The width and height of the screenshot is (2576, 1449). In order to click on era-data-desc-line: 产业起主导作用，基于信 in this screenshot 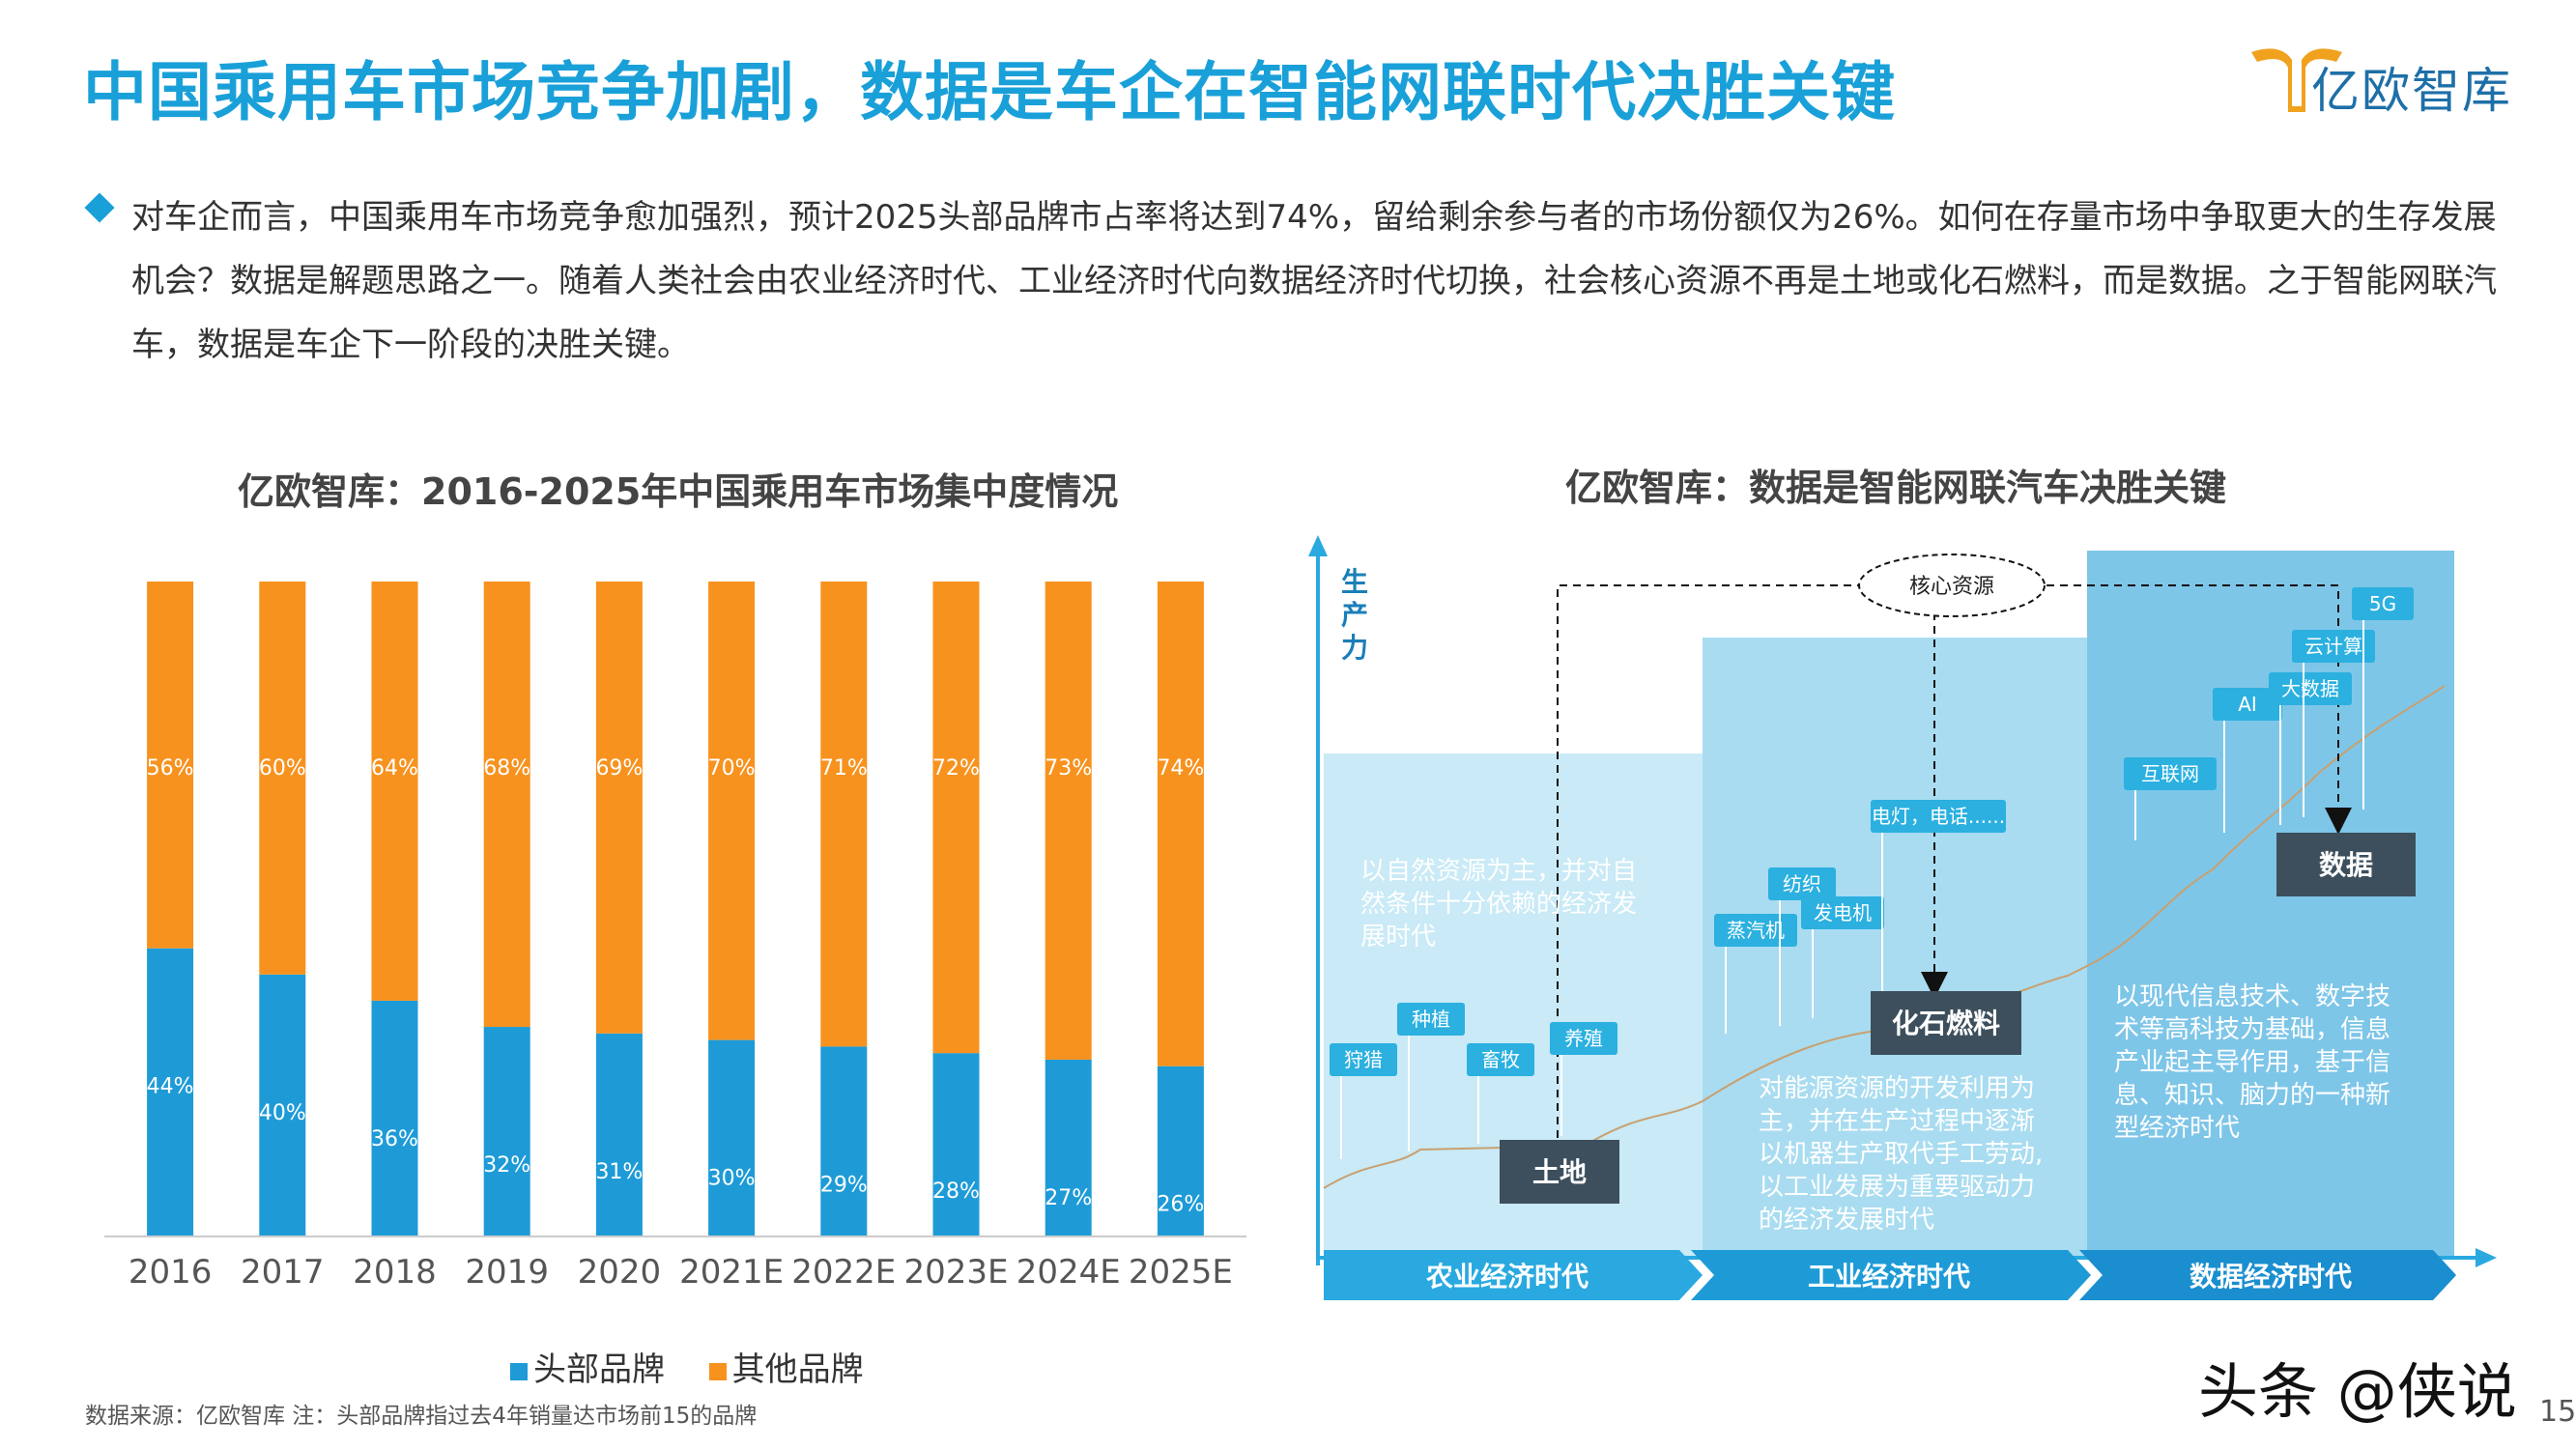, I will do `click(2252, 1062)`.